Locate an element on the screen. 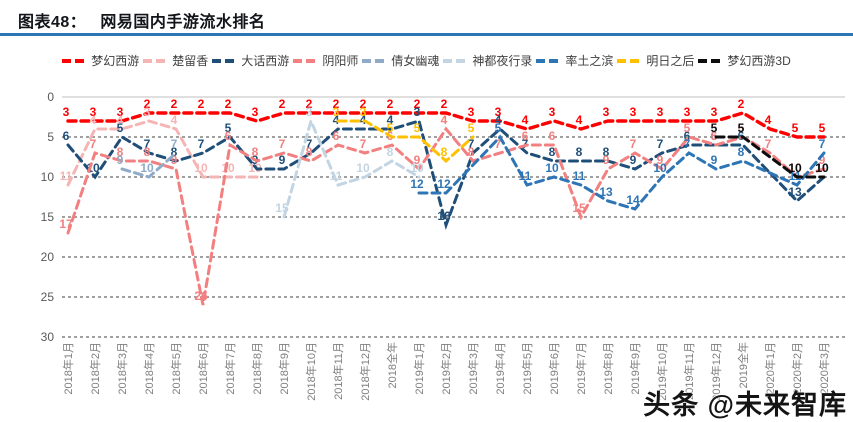 Image resolution: width=853 pixels, height=422 pixels. legend-item-6: 率土之滨 is located at coordinates (574, 60).